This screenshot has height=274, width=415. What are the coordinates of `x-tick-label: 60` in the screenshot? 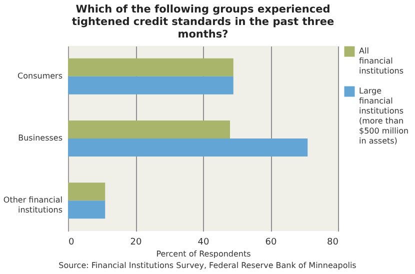 It's located at (271, 243).